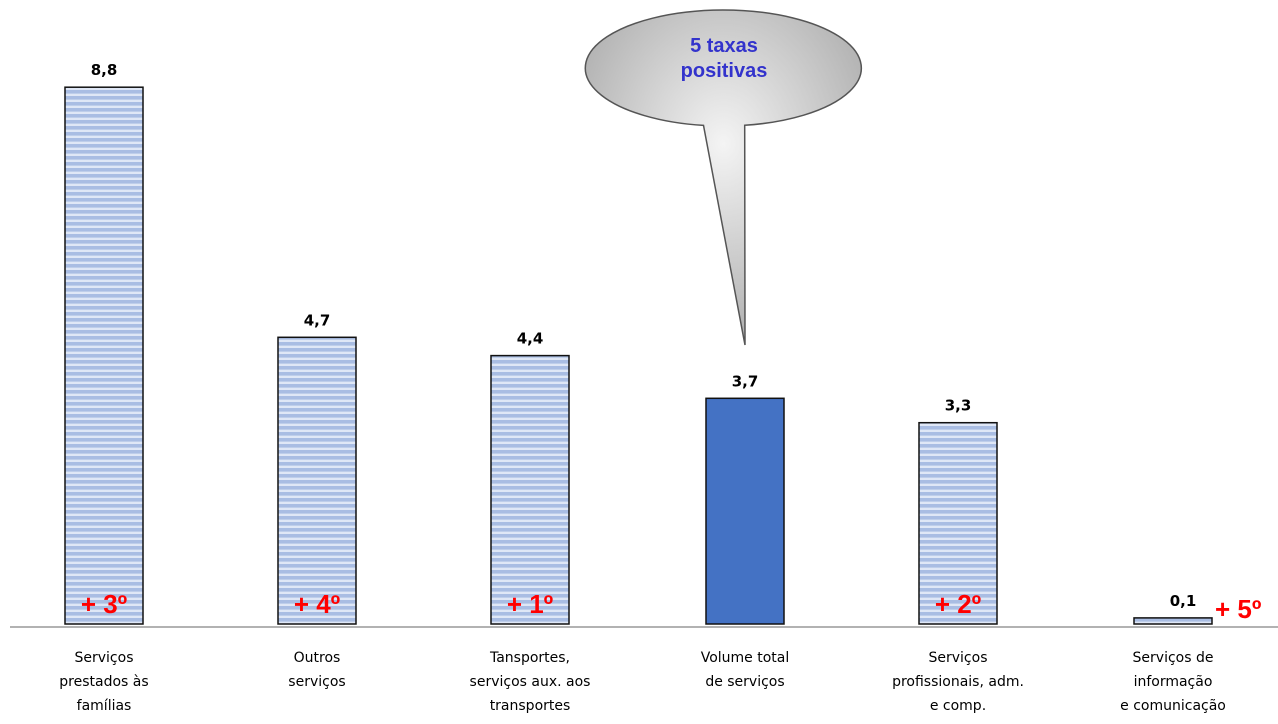 The width and height of the screenshot is (1278, 724). What do you see at coordinates (529, 658) in the screenshot?
I see `category-label-3-line-1: Tansportes,` at bounding box center [529, 658].